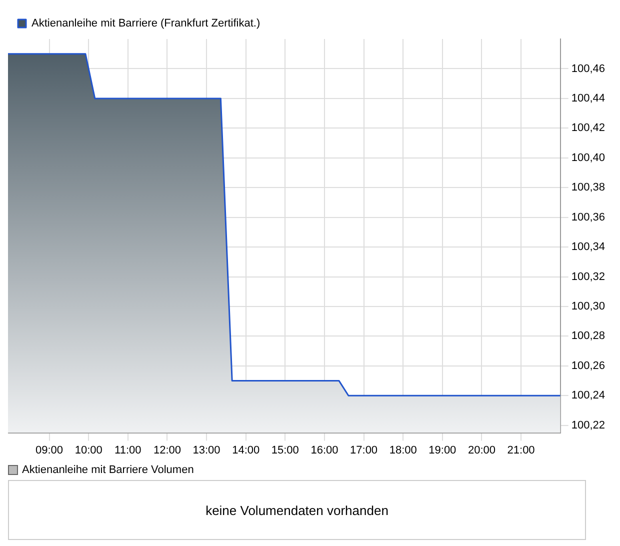 Image resolution: width=620 pixels, height=546 pixels. Describe the element at coordinates (297, 510) in the screenshot. I see `text: keine Volumendaten vorhanden` at that location.